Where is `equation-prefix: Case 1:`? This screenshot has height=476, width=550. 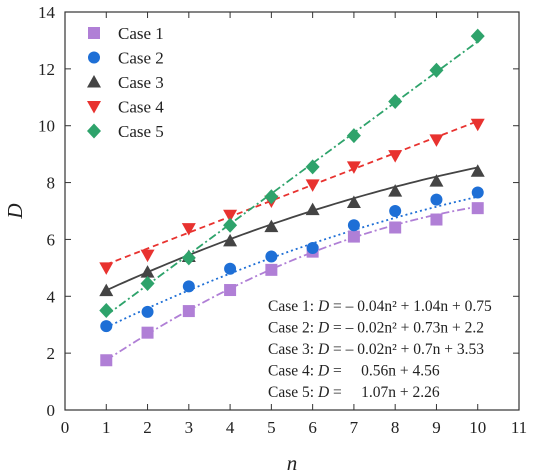
equation-prefix: Case 1: is located at coordinates (293, 306).